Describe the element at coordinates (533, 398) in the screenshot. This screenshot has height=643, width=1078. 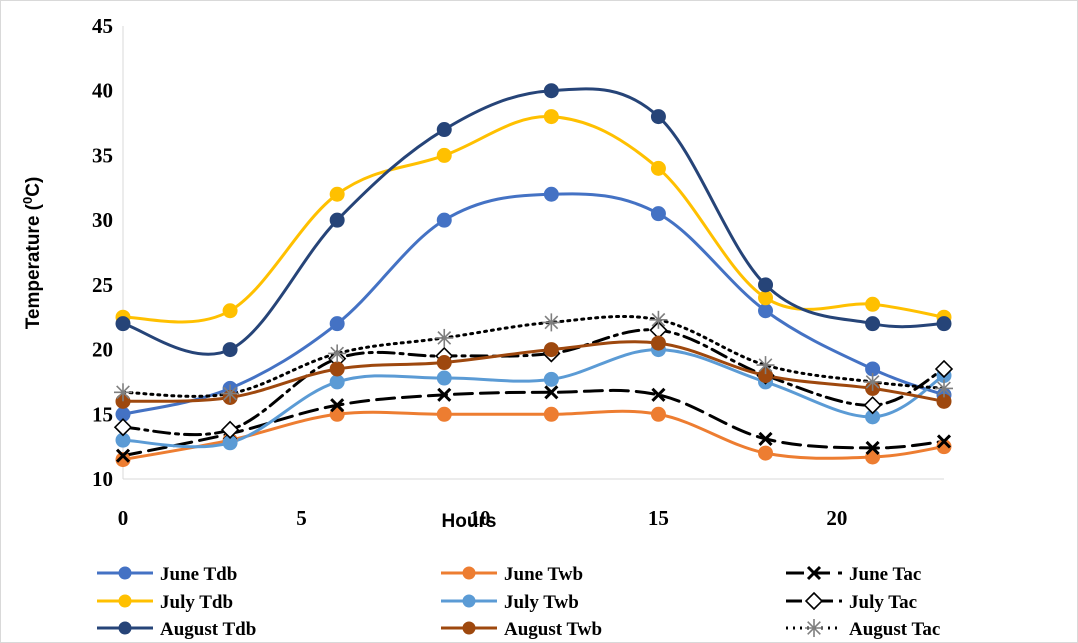
I see `series-line-july-twb` at that location.